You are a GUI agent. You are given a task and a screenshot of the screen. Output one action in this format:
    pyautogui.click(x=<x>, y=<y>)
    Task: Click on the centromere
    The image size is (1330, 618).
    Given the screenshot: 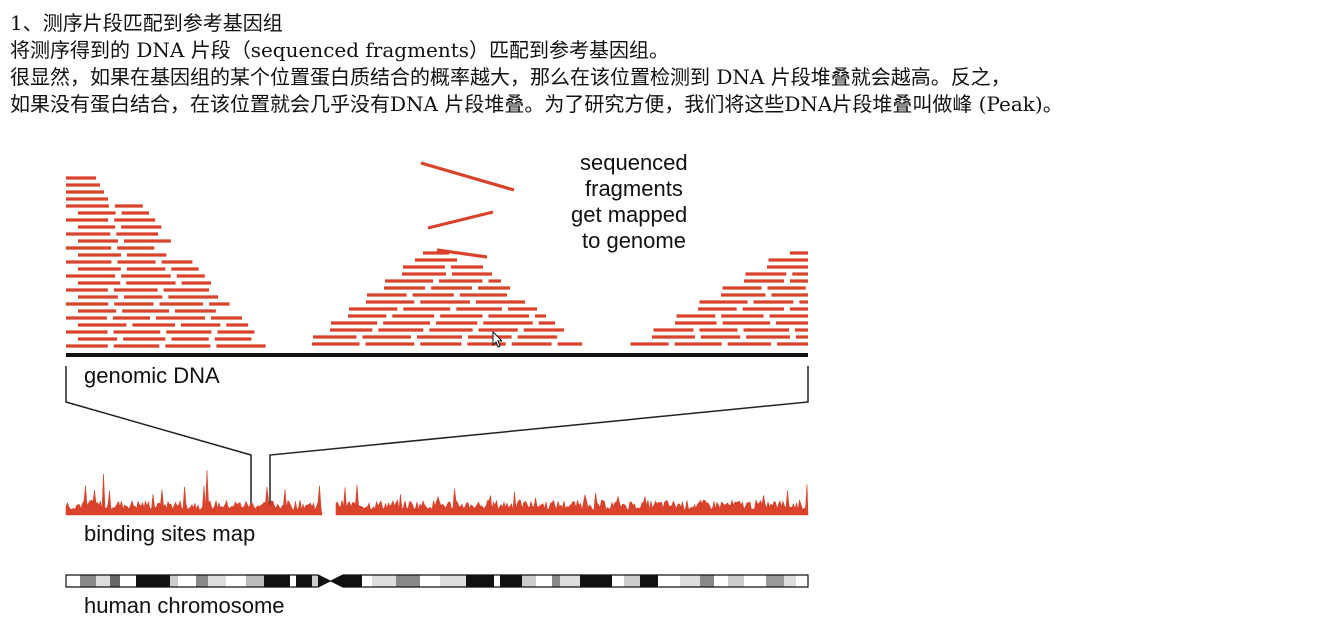 What is the action you would take?
    pyautogui.click(x=330, y=581)
    